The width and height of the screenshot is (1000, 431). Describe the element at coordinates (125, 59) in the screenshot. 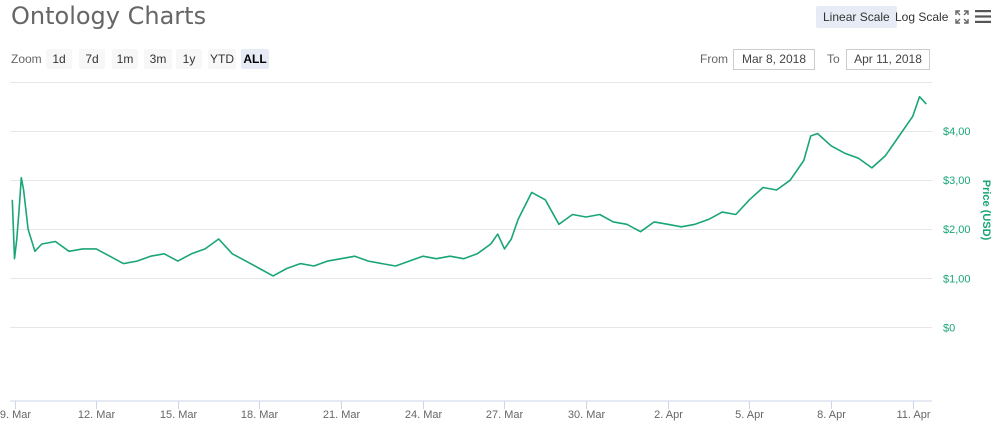

I see `zoom-1m-button: 1m` at that location.